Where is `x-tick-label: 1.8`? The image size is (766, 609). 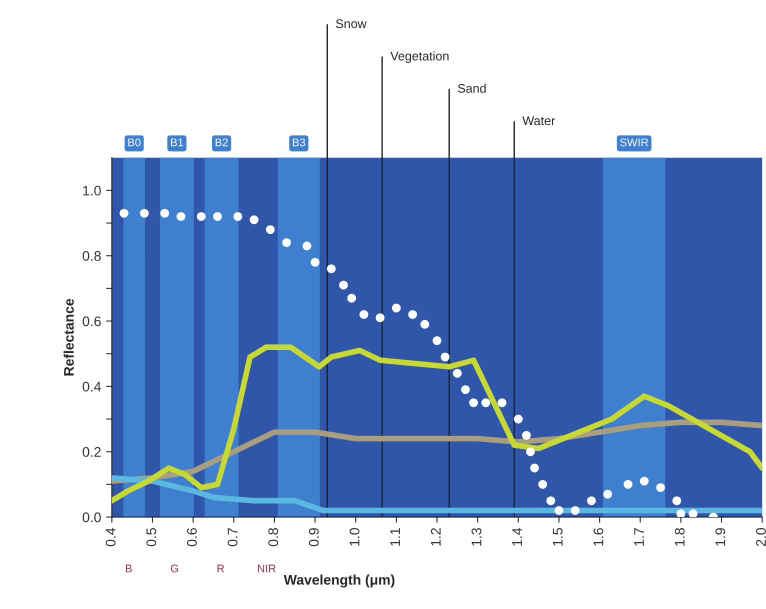 x-tick-label: 1.8 is located at coordinates (679, 537).